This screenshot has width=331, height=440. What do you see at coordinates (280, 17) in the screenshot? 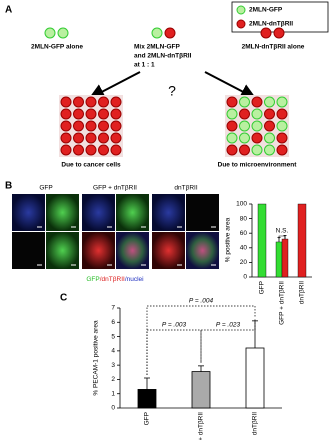
I see `legend-box` at bounding box center [280, 17].